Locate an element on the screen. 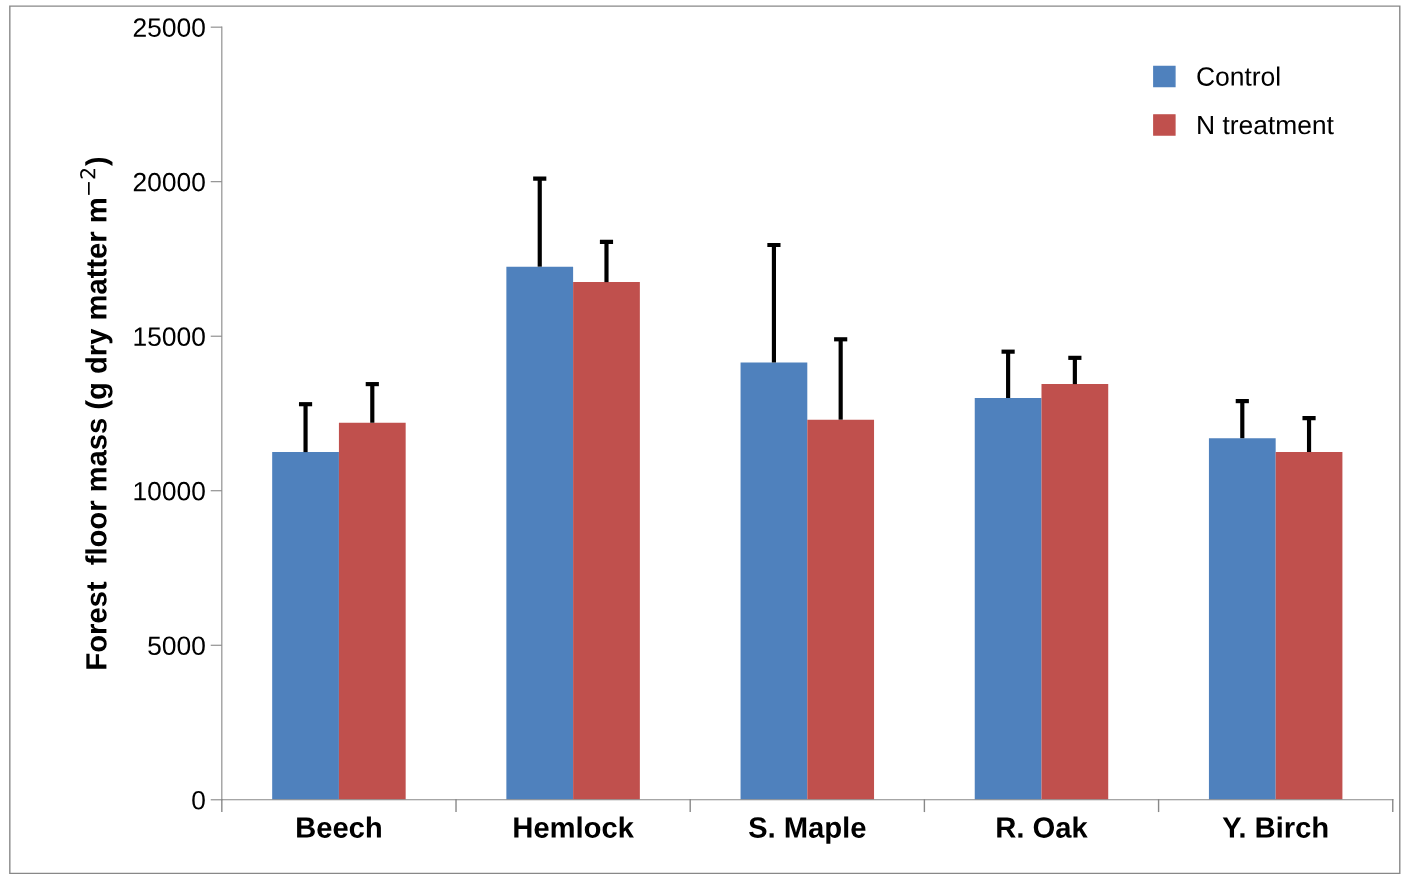 This screenshot has height=876, width=1404. x-tick-label: R. Oak is located at coordinates (1042, 827).